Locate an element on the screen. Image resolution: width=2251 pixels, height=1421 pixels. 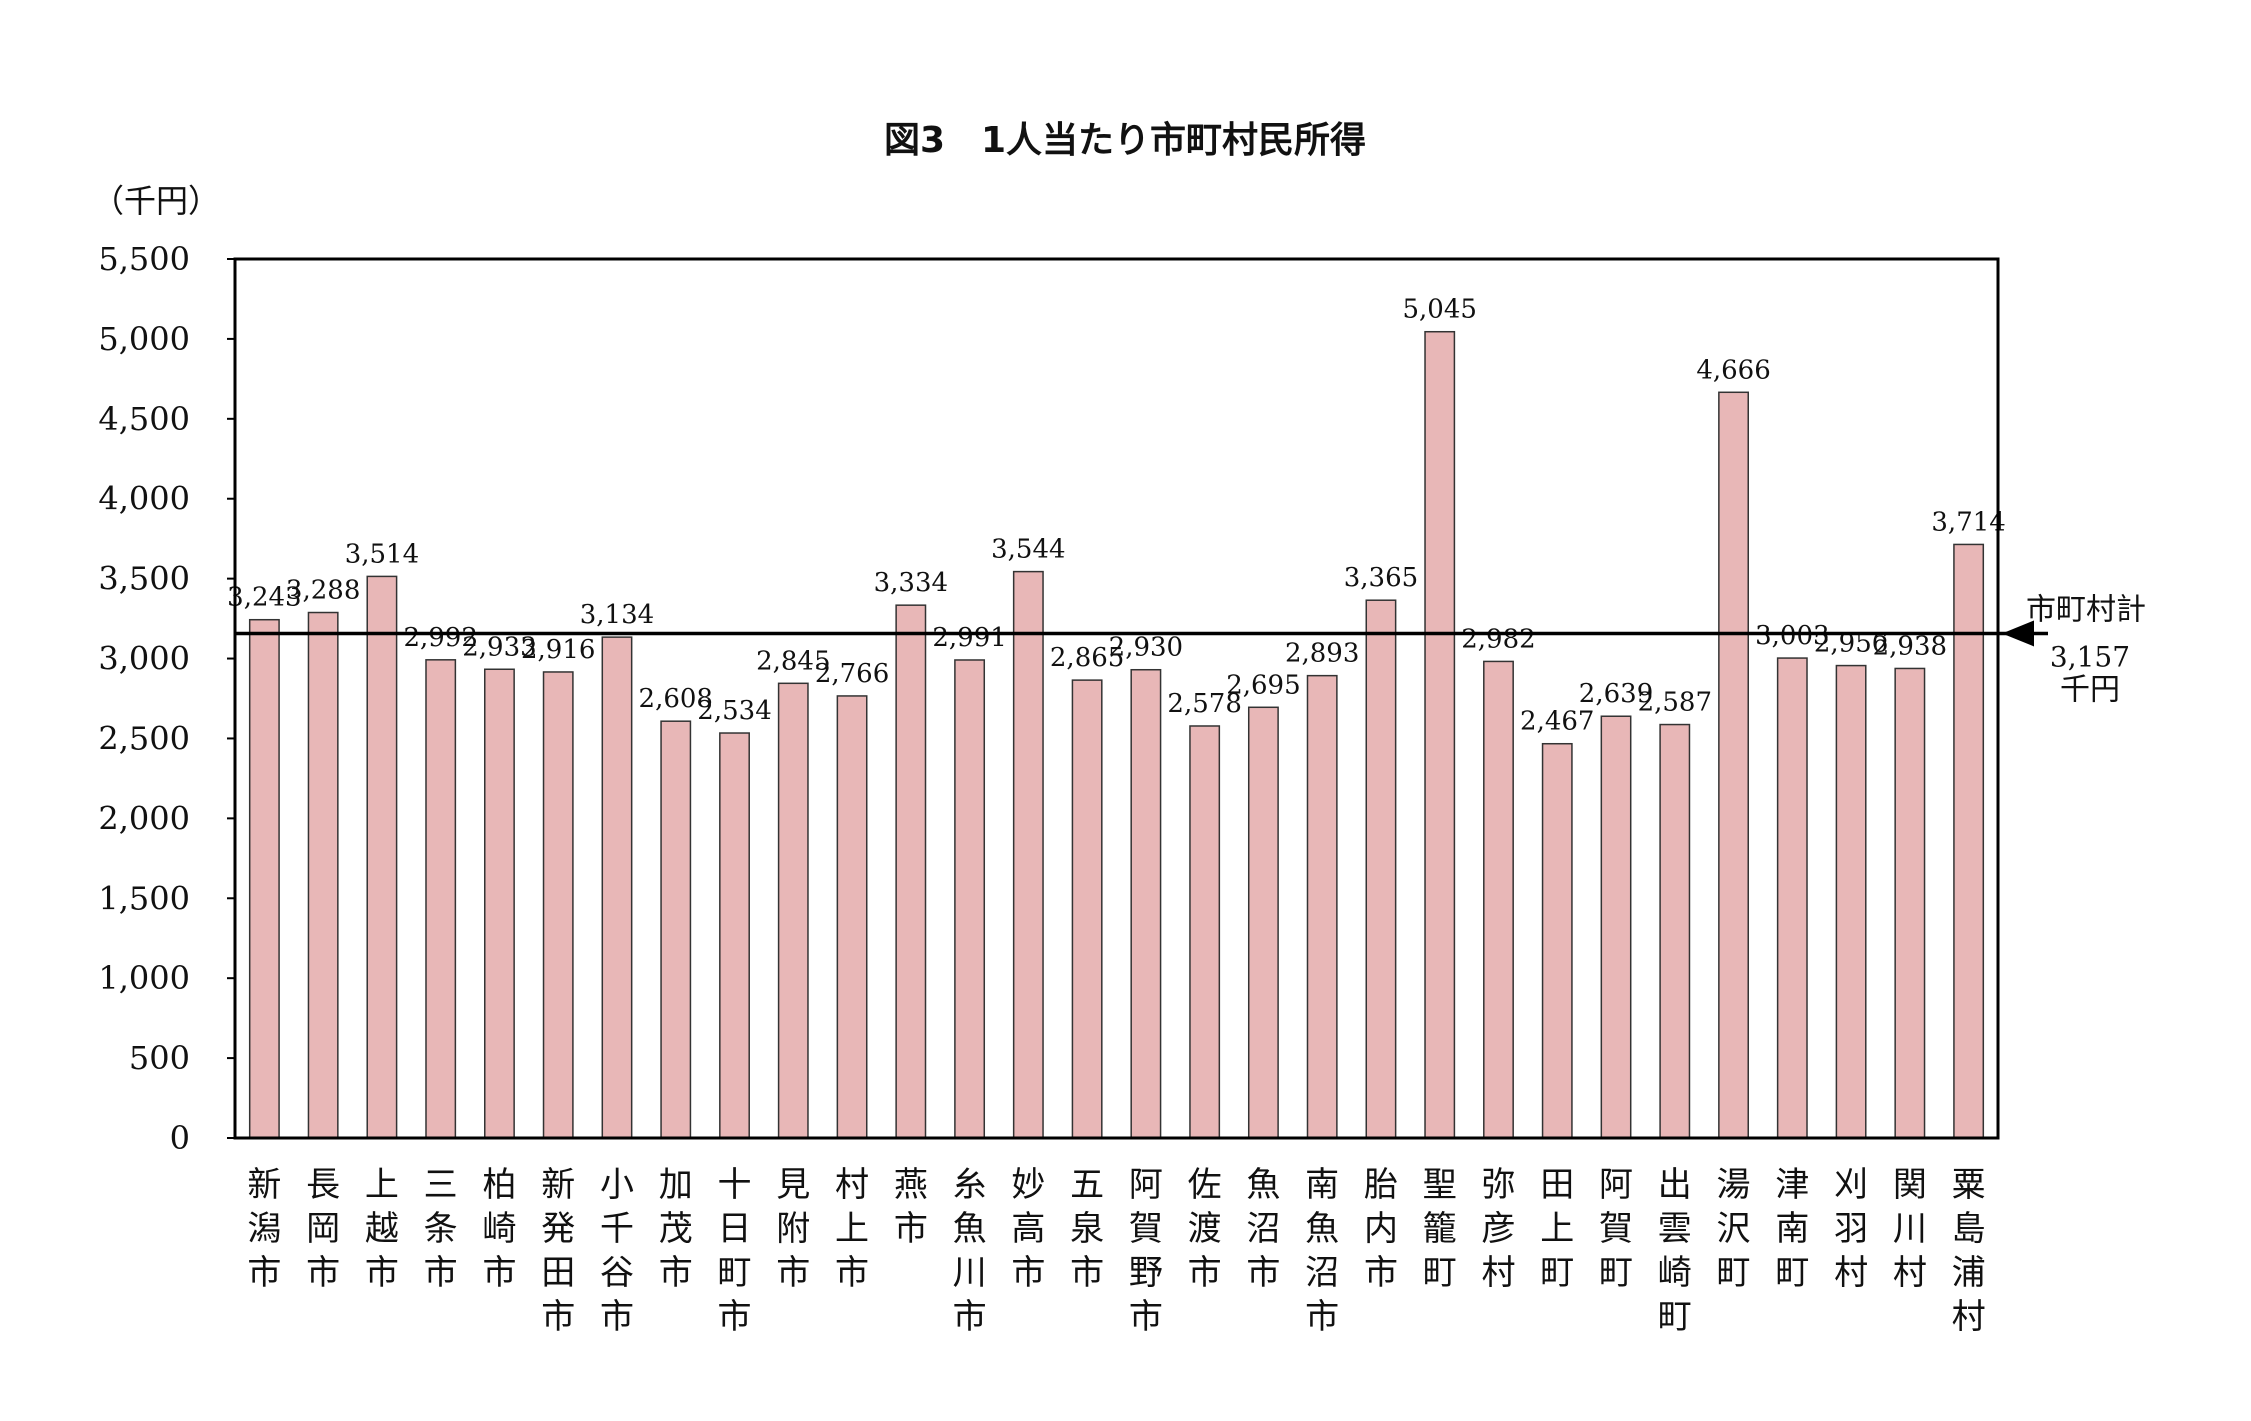
y-tick-label: 4,000 is located at coordinates (144, 499).